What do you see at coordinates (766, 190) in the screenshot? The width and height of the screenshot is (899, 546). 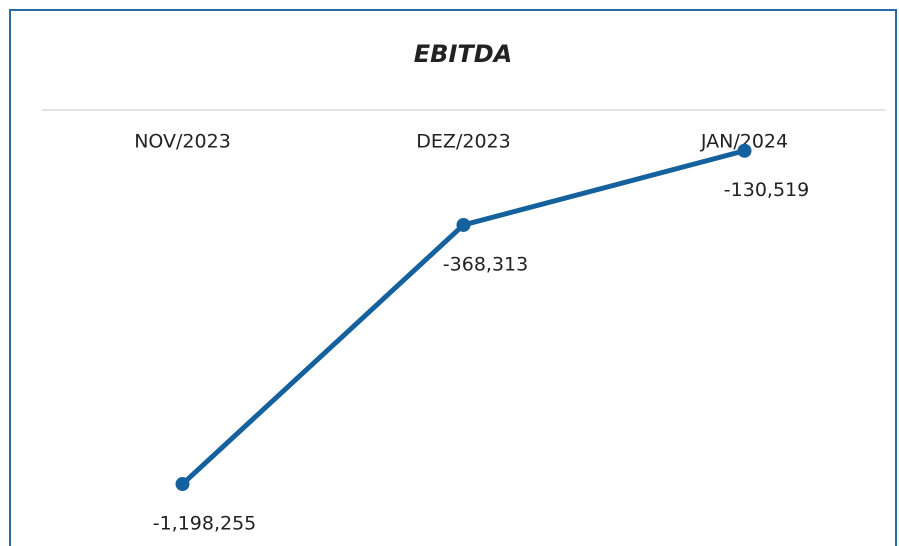 I see `data-label: -130,519` at bounding box center [766, 190].